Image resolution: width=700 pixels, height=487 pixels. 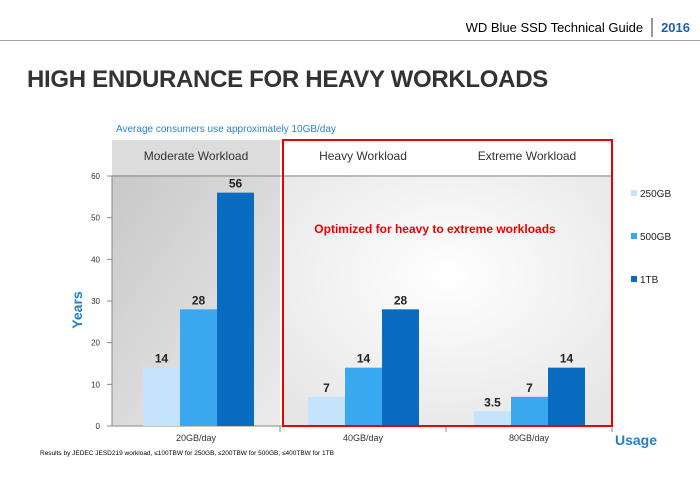 What do you see at coordinates (363, 156) in the screenshot?
I see `region-heavy: Heavy Workload` at bounding box center [363, 156].